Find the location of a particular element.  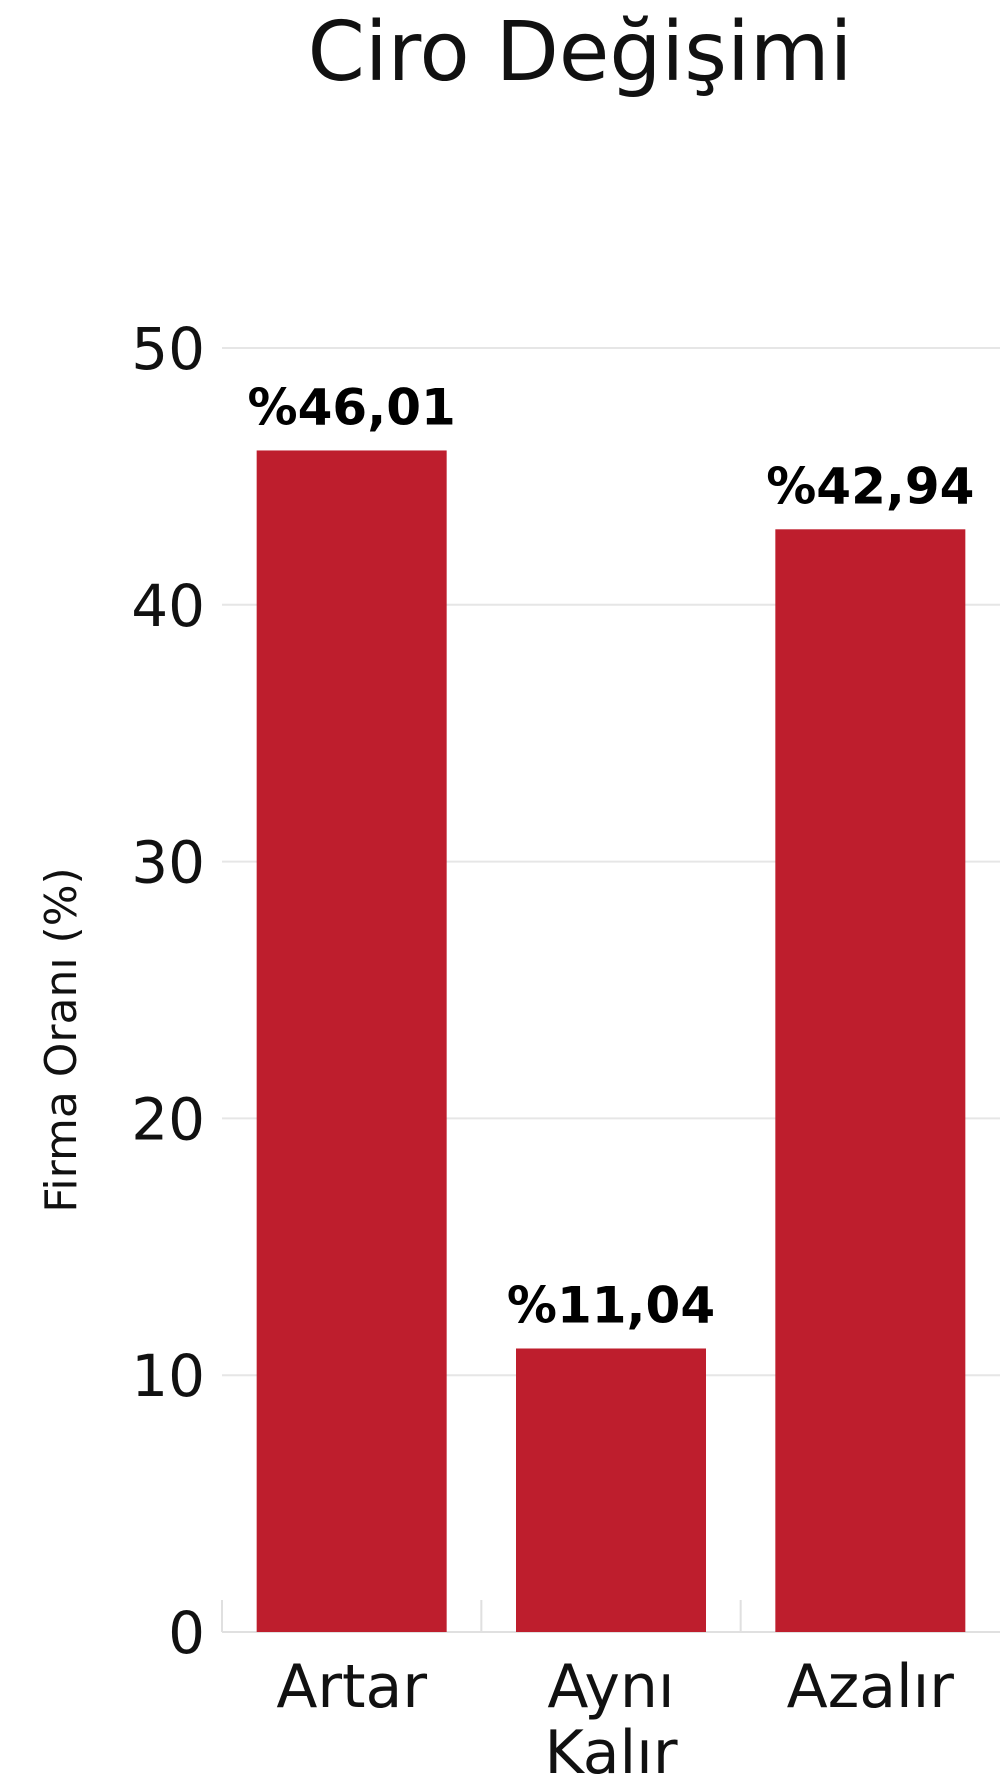

y-tick-label: 40 is located at coordinates (168, 606).